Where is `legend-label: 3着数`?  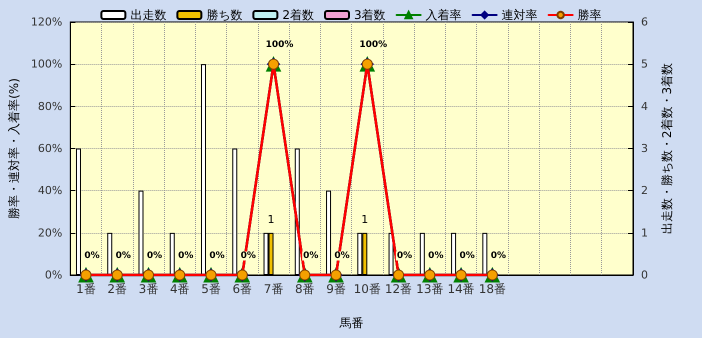 legend-label: 3着数 is located at coordinates (370, 15).